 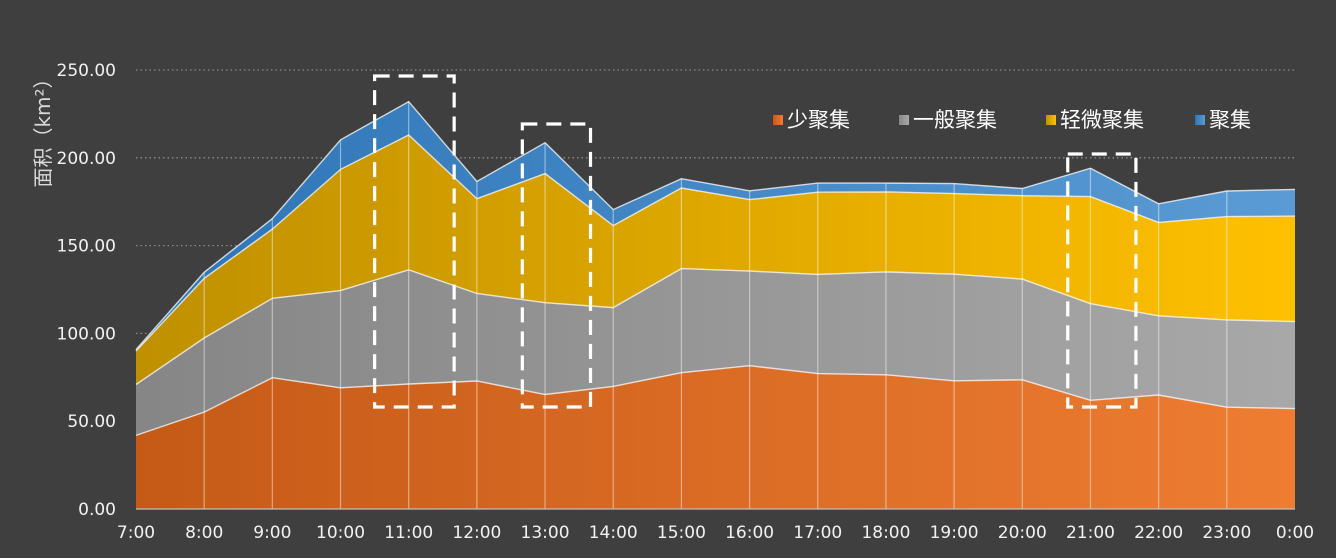 What do you see at coordinates (1012, 120) in the screenshot?
I see `legend: 少聚集 一般聚集 轻微聚集 聚集` at bounding box center [1012, 120].